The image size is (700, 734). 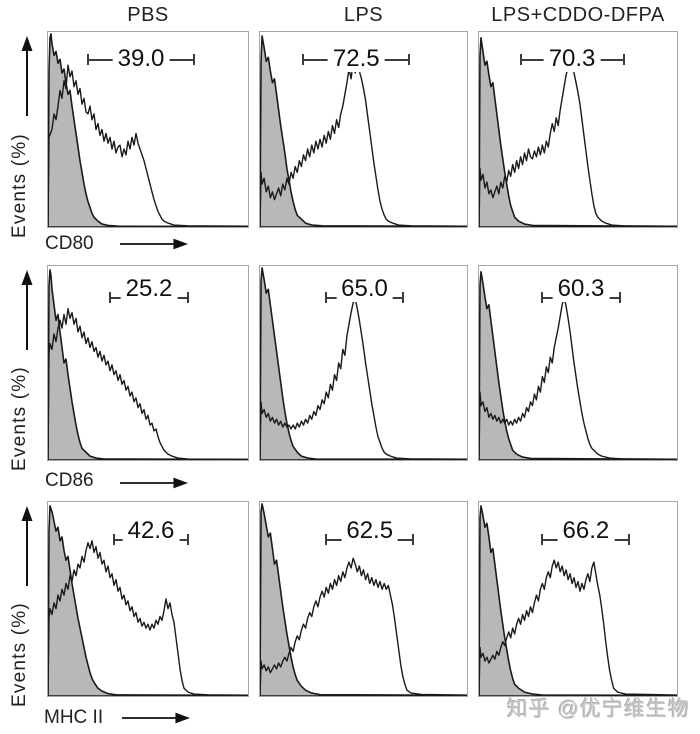 What do you see at coordinates (586, 530) in the screenshot?
I see `gate-percentage: 66.2` at bounding box center [586, 530].